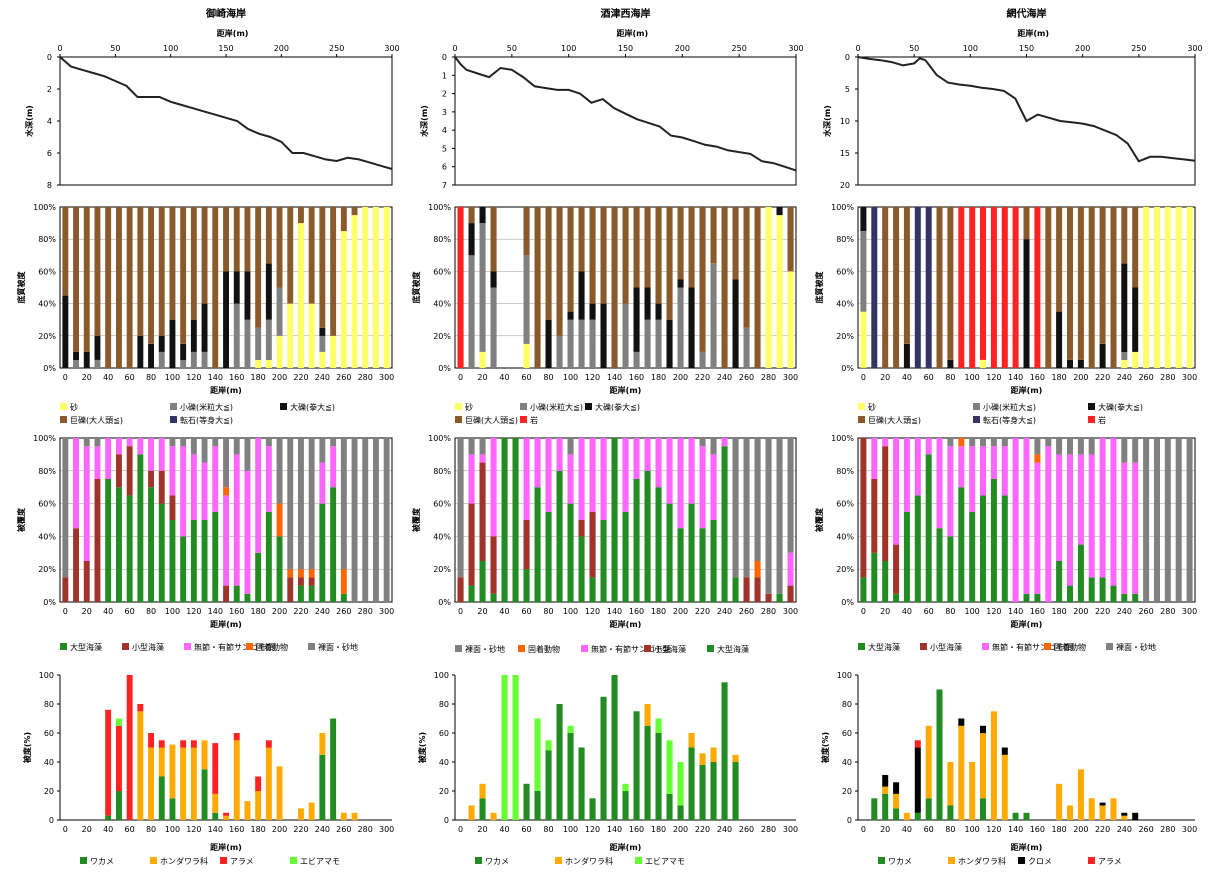 The image size is (1215, 876). I want to click on depth-x-tick-label: 250, so click(336, 48).